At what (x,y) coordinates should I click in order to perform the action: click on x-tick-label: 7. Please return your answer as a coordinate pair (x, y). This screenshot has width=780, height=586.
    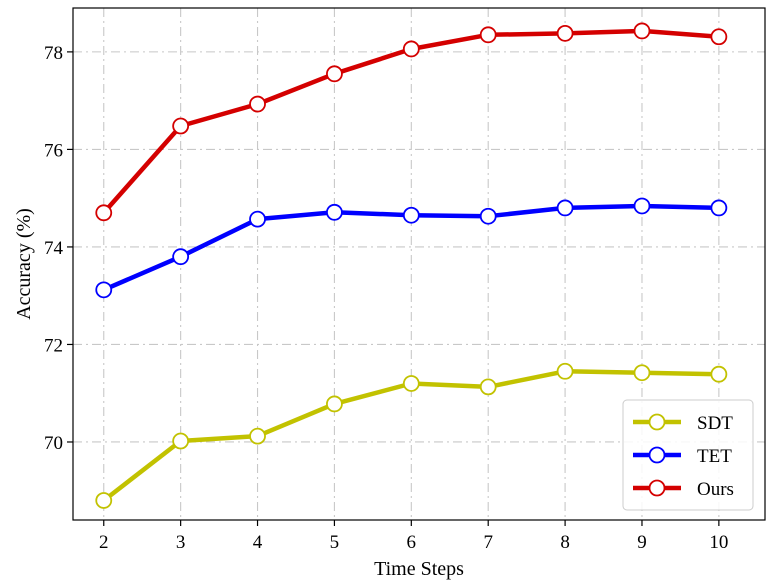
    Looking at the image, I should click on (488, 542).